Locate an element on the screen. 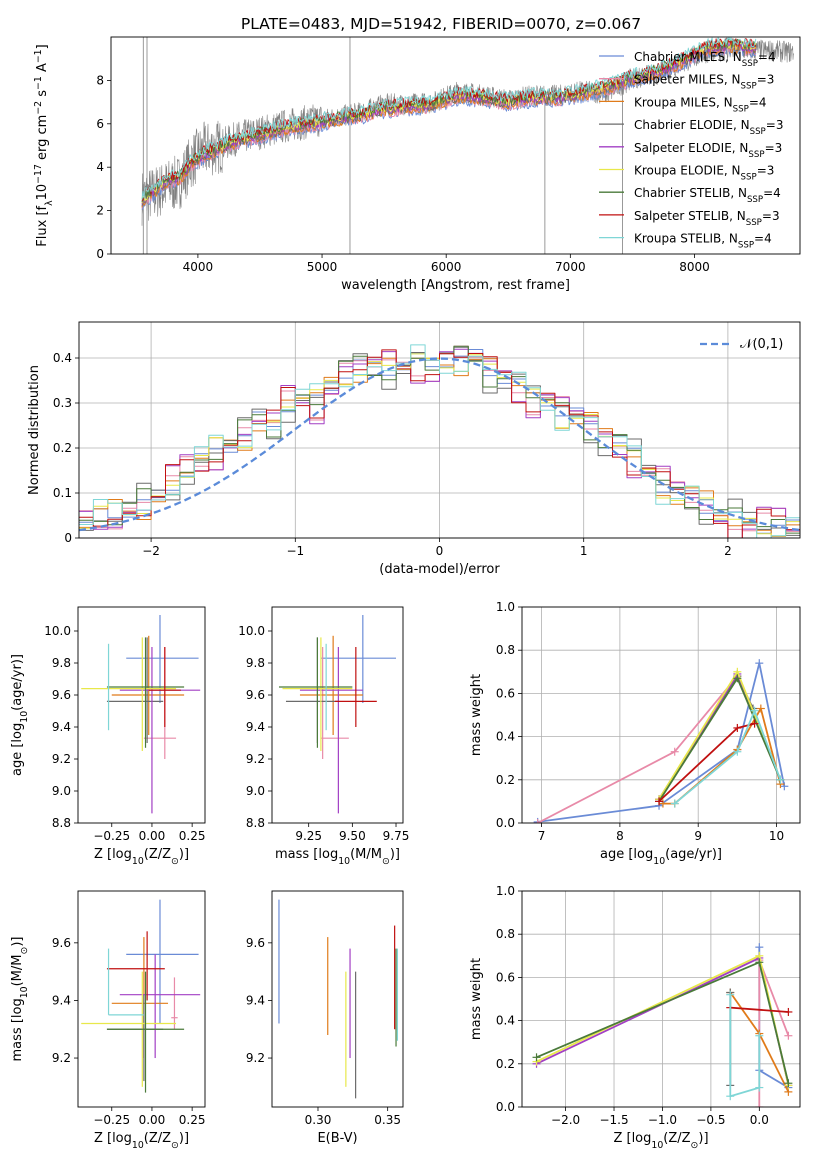  age_vs_mass-frame is located at coordinates (337, 715).